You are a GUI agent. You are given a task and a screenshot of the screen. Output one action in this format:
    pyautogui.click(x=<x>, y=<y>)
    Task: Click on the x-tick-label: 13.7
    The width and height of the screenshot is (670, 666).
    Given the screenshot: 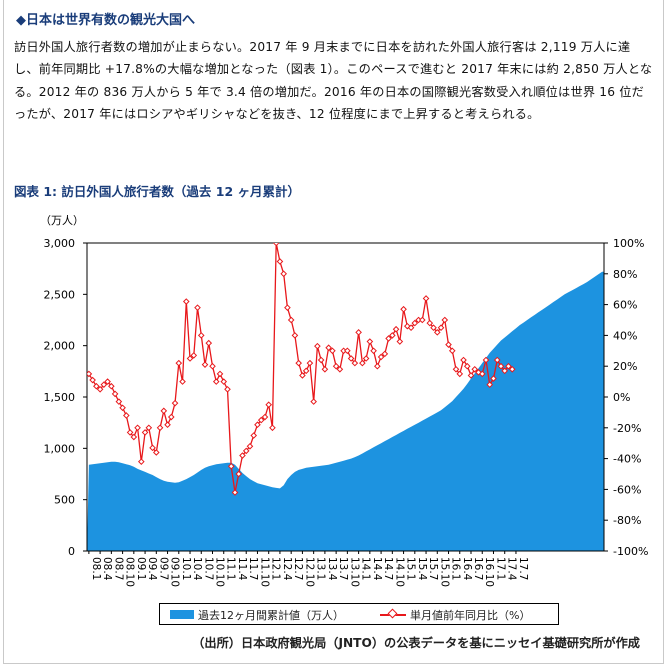 What is the action you would take?
    pyautogui.click(x=343, y=568)
    